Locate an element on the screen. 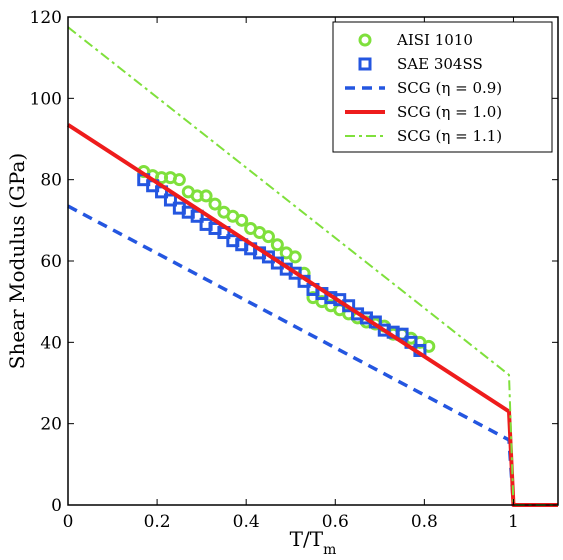  y-tick-label: 40 is located at coordinates (51, 343).